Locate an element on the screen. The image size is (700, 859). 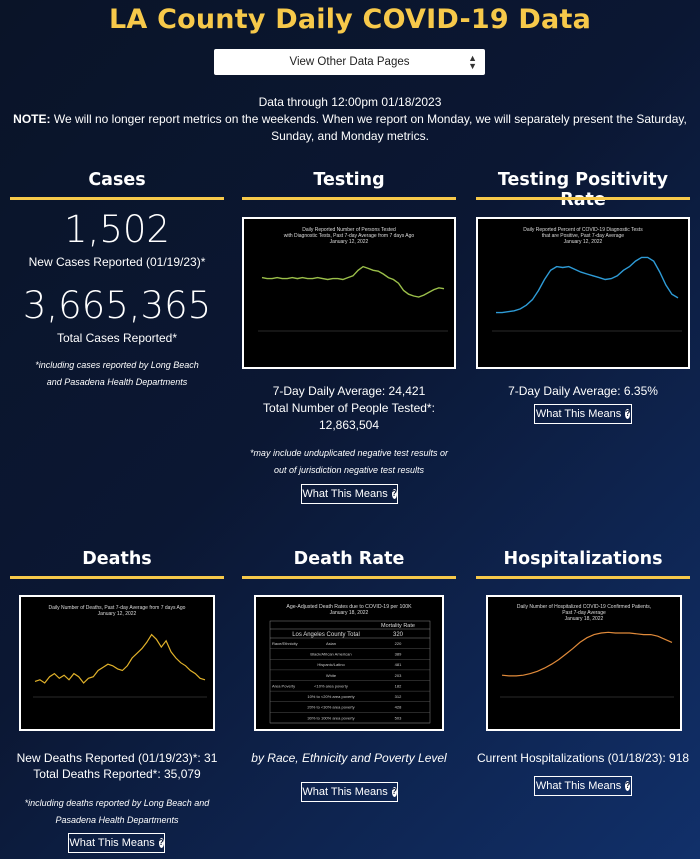
table-row-value: 220 is located at coordinates (398, 643).